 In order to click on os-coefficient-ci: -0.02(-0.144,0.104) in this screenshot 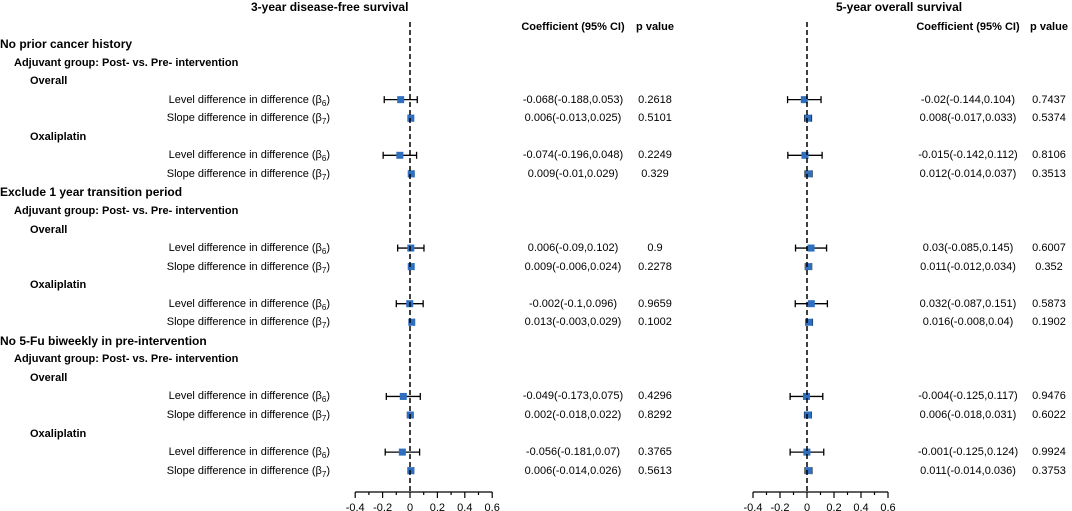, I will do `click(968, 99)`.